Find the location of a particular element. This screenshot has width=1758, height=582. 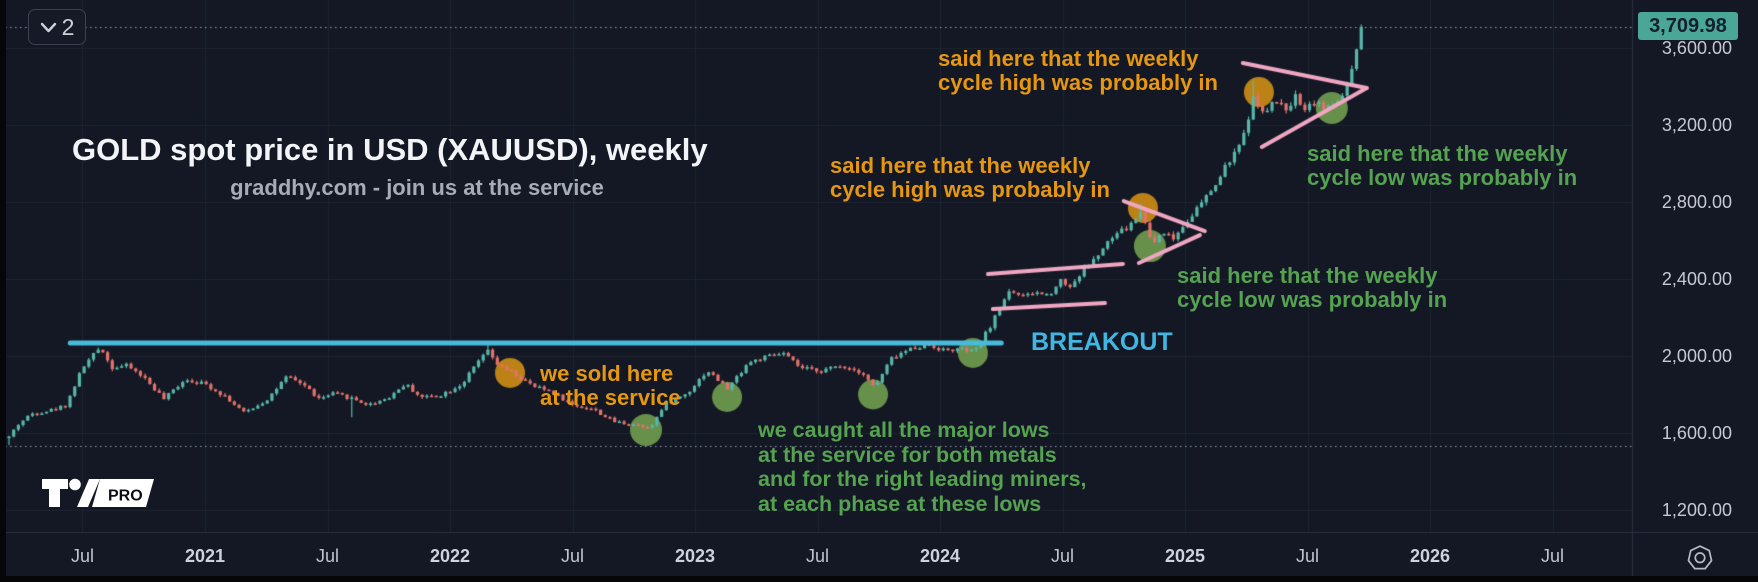

annotation-we-sold-here: we sold here at the service is located at coordinates (610, 385).